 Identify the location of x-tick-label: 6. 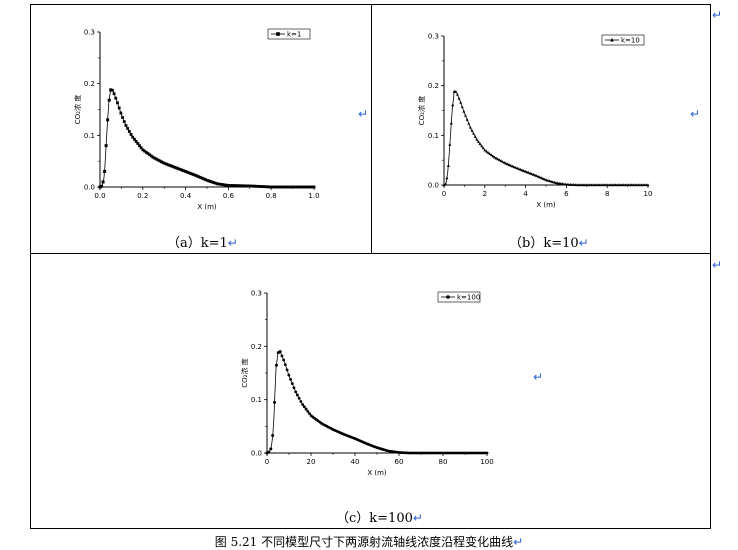
(566, 194).